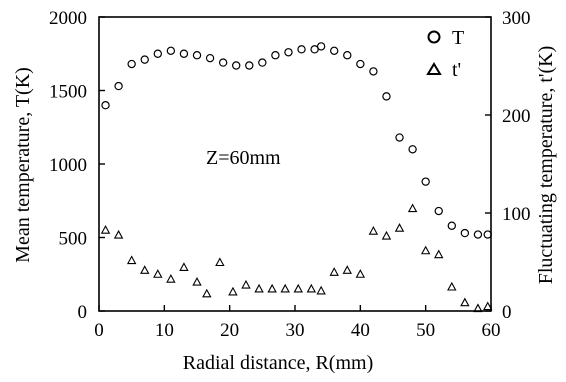  What do you see at coordinates (243, 158) in the screenshot?
I see `annotation-label: Z=60mm` at bounding box center [243, 158].